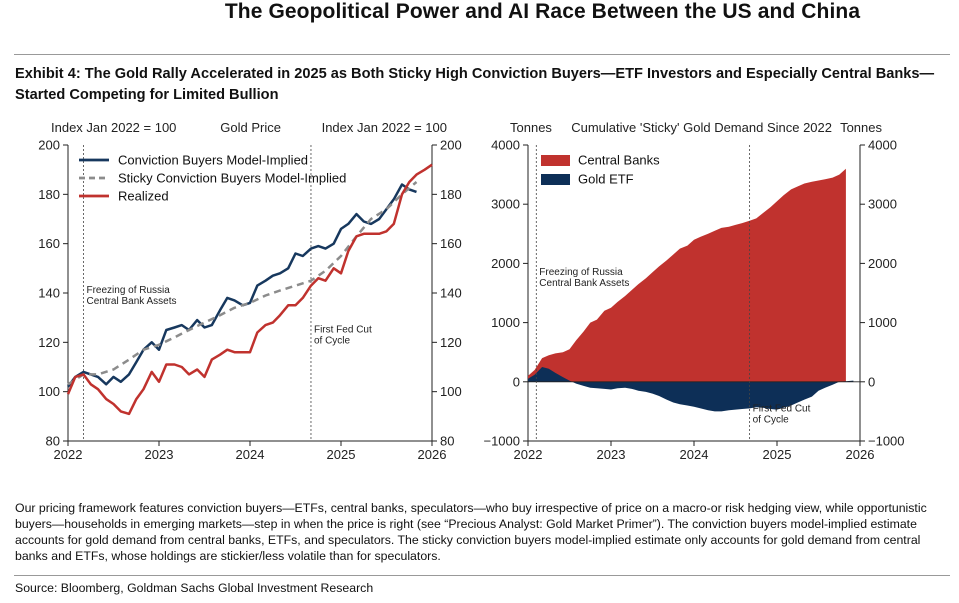 The height and width of the screenshot is (603, 959). Describe the element at coordinates (451, 391) in the screenshot. I see `y-tick-label-right: 100` at that location.